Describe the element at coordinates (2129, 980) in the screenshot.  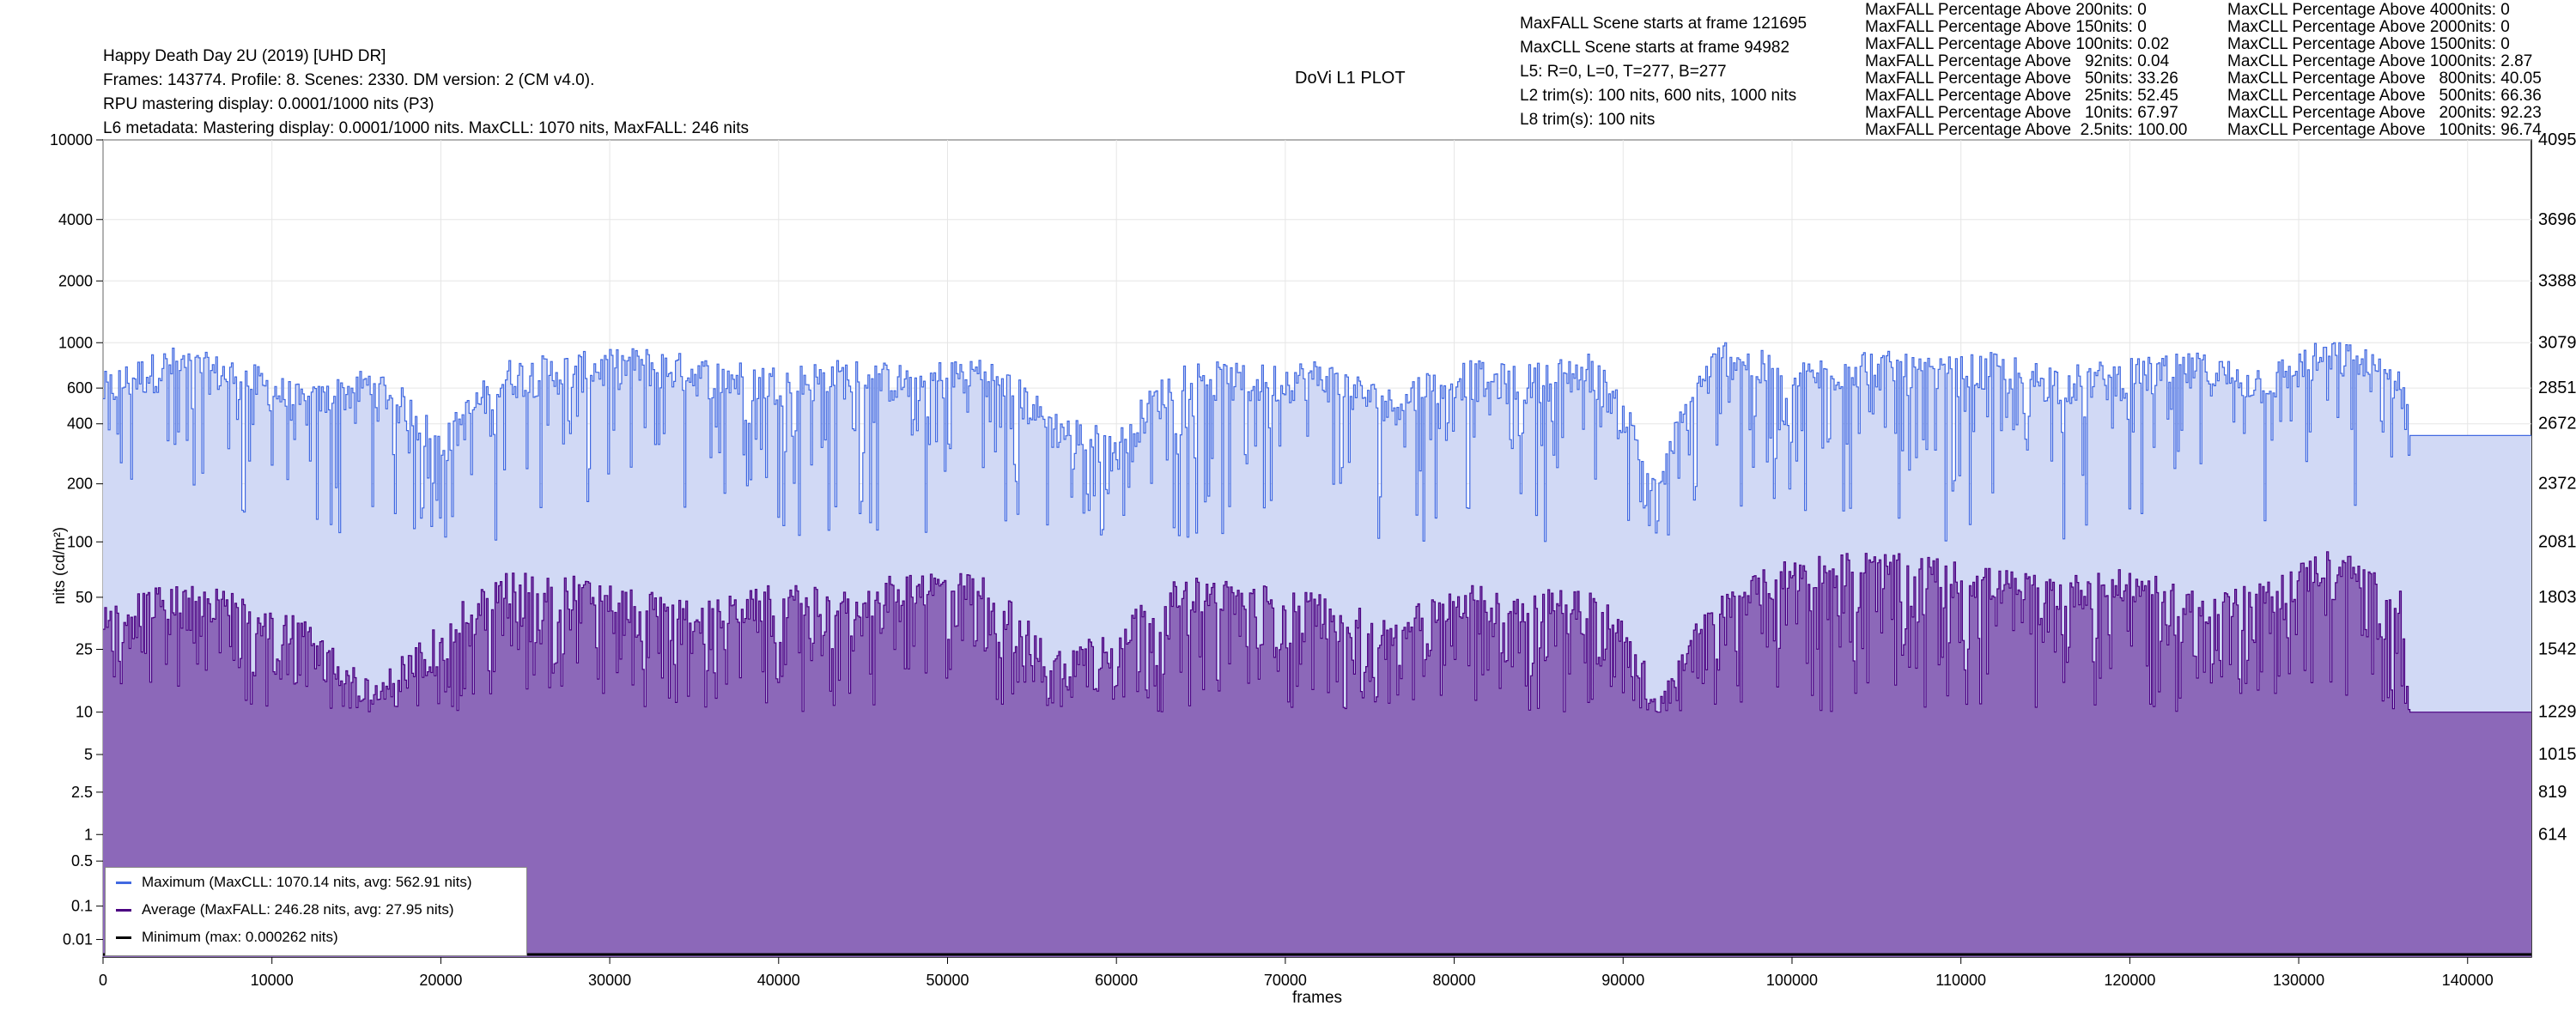
I see `x-tick-label: 120000` at that location.